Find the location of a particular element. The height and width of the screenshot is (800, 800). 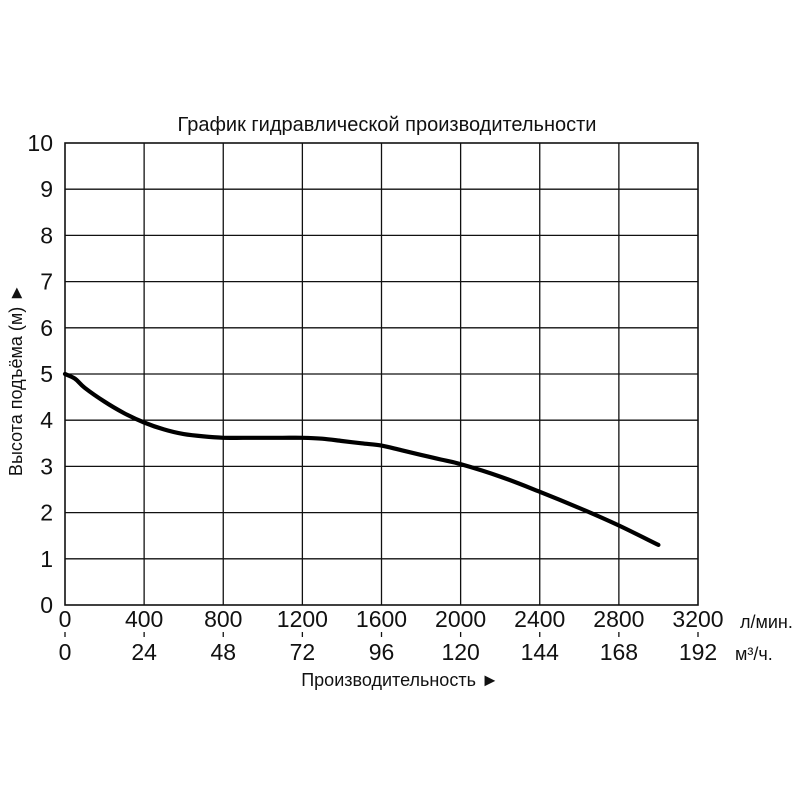

chart-title: График гидравлической производительности is located at coordinates (387, 125).